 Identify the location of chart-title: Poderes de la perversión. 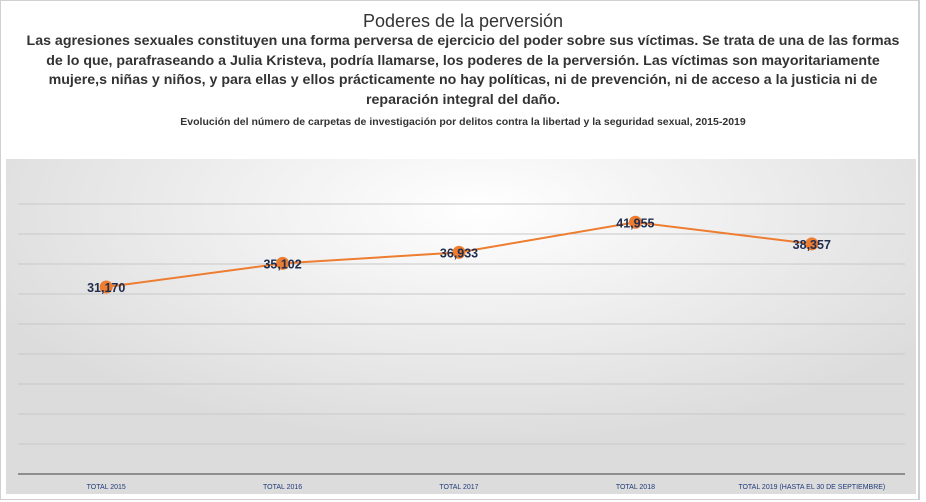
(463, 21).